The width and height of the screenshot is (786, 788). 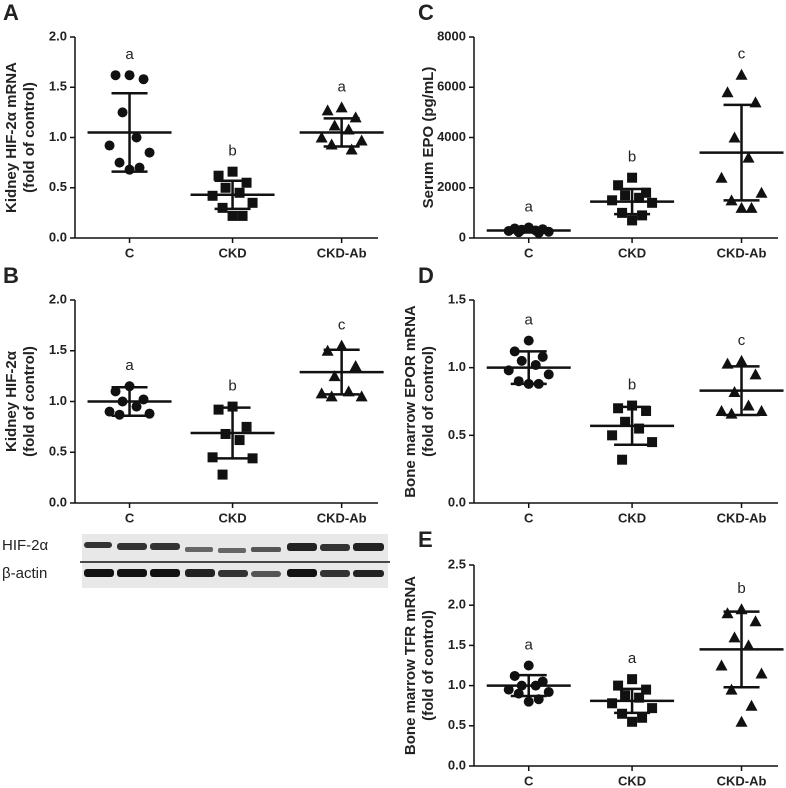 I want to click on blot-background, so click(x=235, y=561).